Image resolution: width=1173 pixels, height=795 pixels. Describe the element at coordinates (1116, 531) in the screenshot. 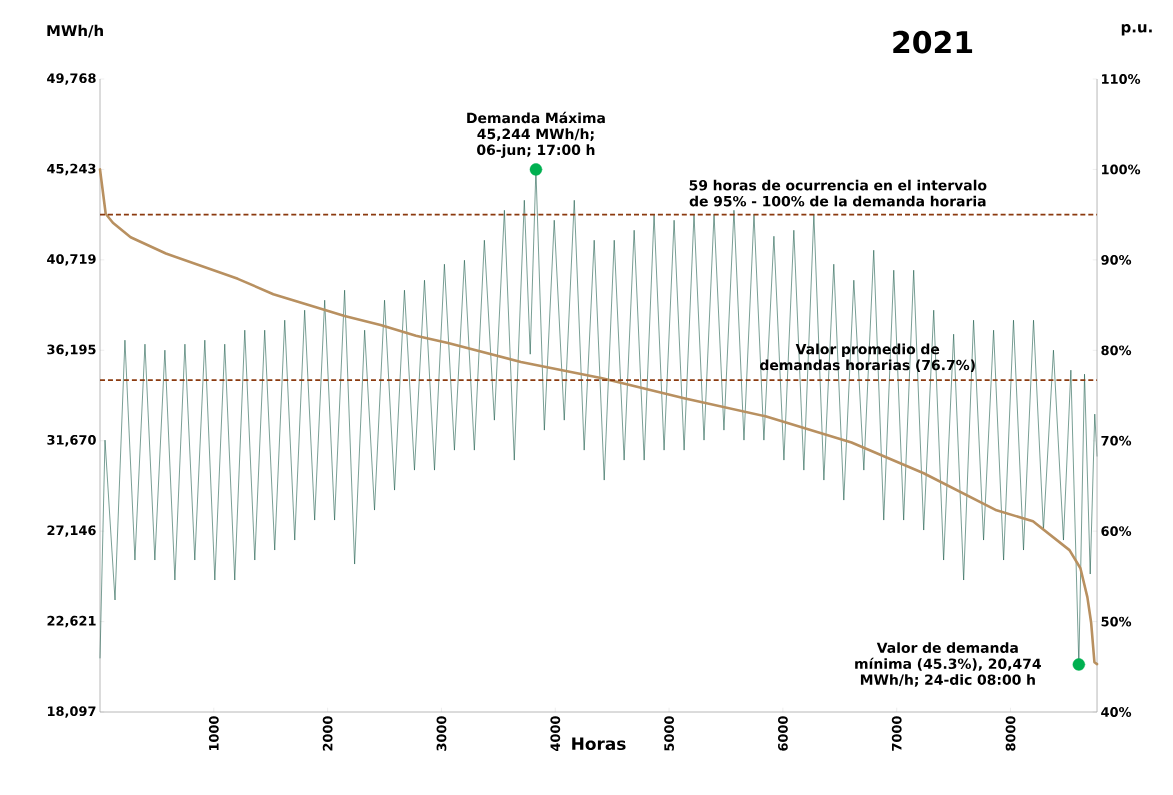

I see `y2-tick-label: 60%` at that location.